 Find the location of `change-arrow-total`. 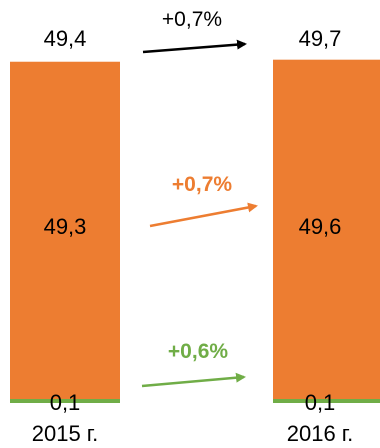

change-arrow-total is located at coordinates (194, 46).